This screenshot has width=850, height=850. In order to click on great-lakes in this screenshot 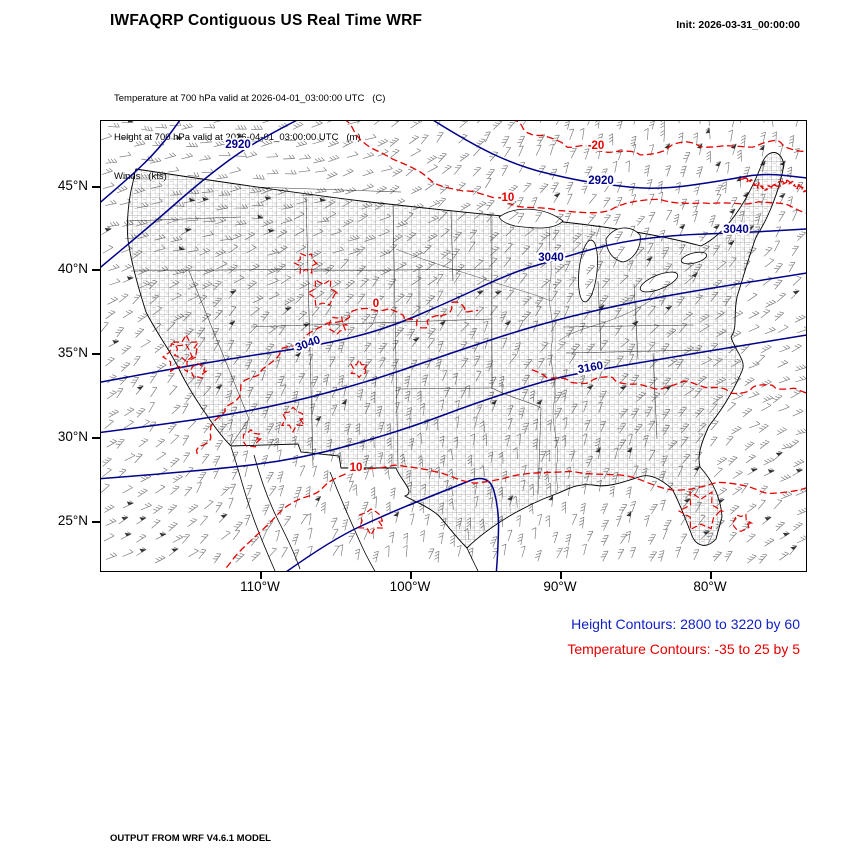, I will do `click(603, 255)`.